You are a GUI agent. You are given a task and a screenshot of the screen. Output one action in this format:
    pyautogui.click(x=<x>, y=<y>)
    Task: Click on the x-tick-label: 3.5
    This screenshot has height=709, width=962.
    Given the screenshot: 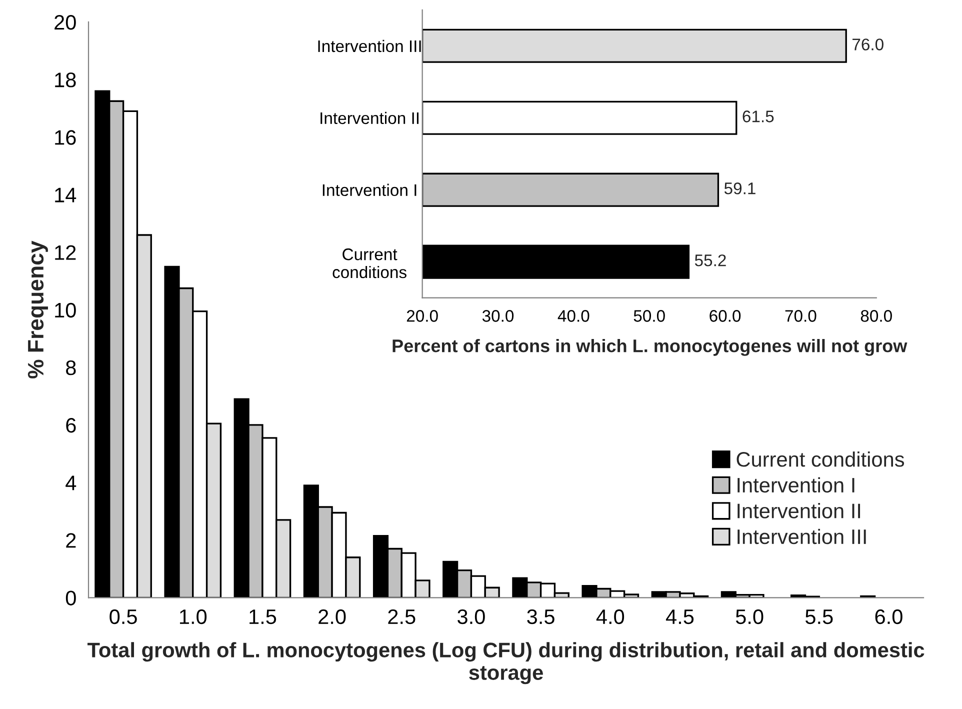 What is the action you would take?
    pyautogui.click(x=540, y=616)
    